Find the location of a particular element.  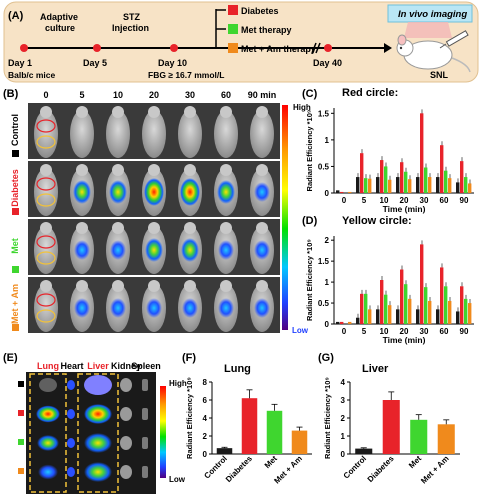

group-diabetes-swatch is located at coordinates (233, 10).